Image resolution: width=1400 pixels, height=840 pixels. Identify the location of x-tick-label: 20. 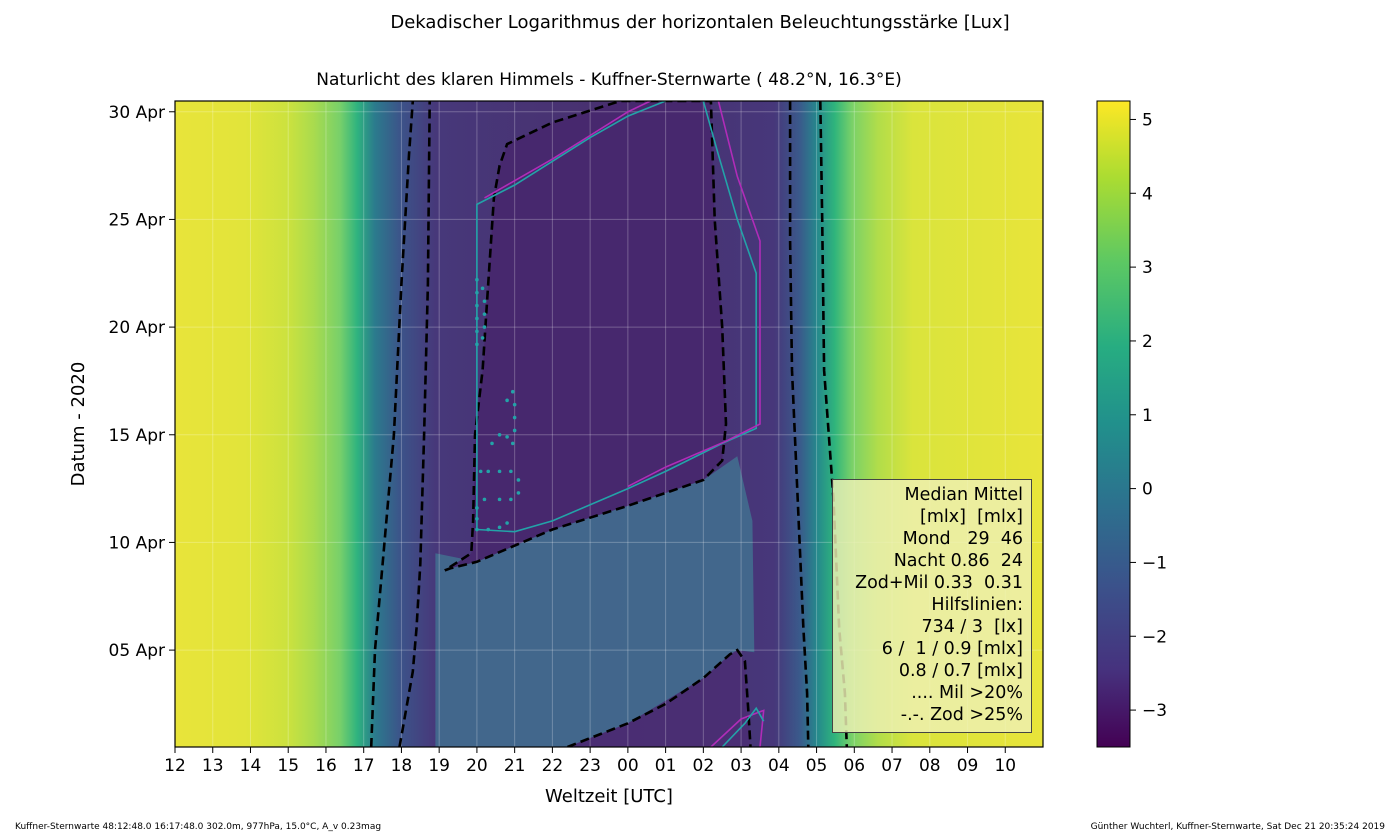
(477, 766).